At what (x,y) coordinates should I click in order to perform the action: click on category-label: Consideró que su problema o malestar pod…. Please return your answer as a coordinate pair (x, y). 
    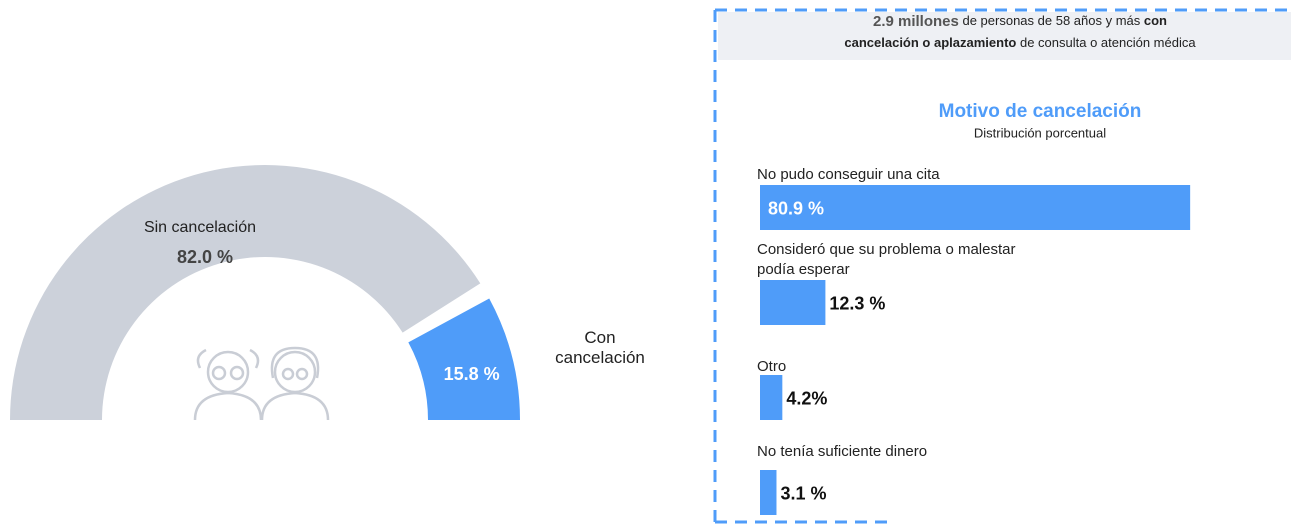
    Looking at the image, I should click on (886, 259).